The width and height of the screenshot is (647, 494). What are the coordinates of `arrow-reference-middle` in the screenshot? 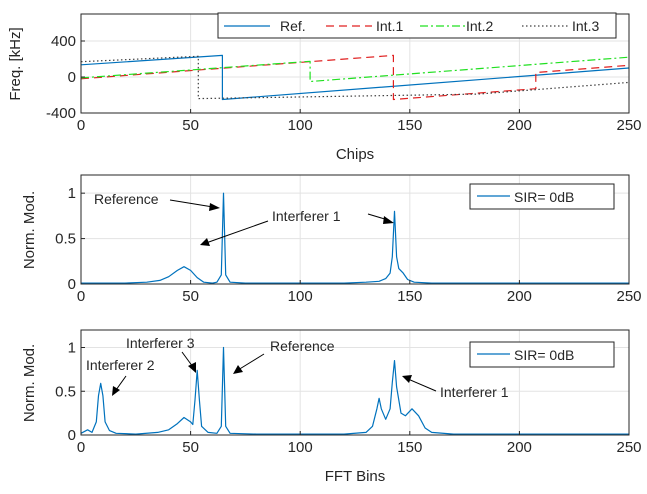 It's located at (191, 203).